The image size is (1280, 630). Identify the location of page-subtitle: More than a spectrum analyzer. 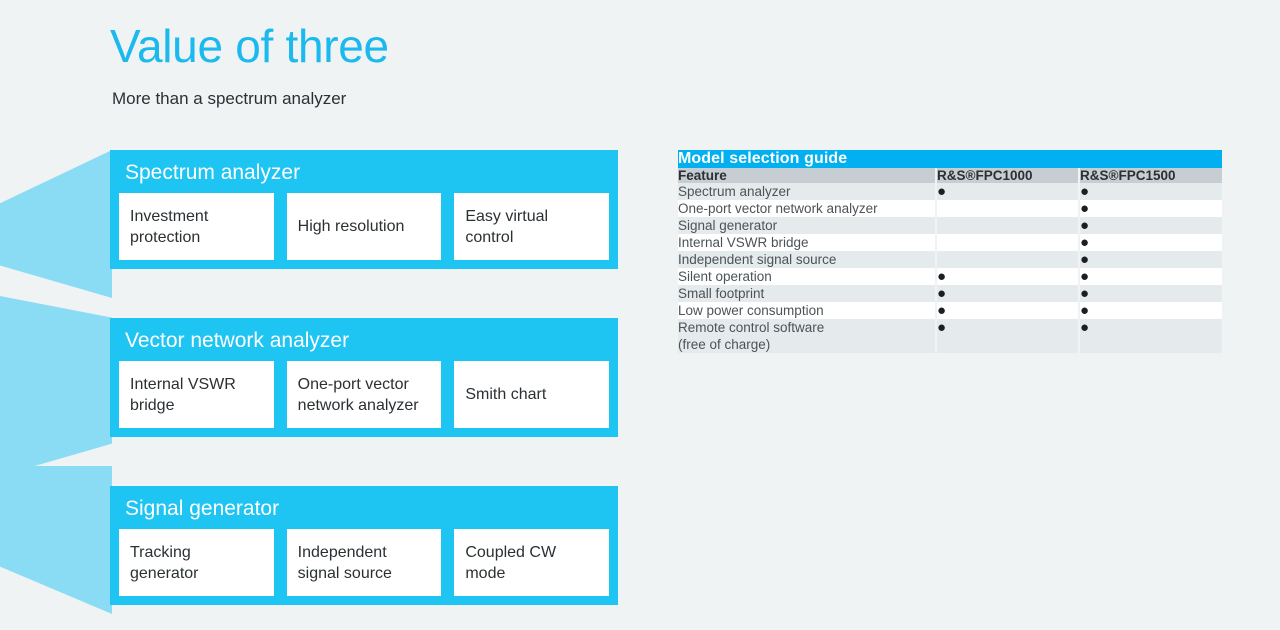
(229, 98).